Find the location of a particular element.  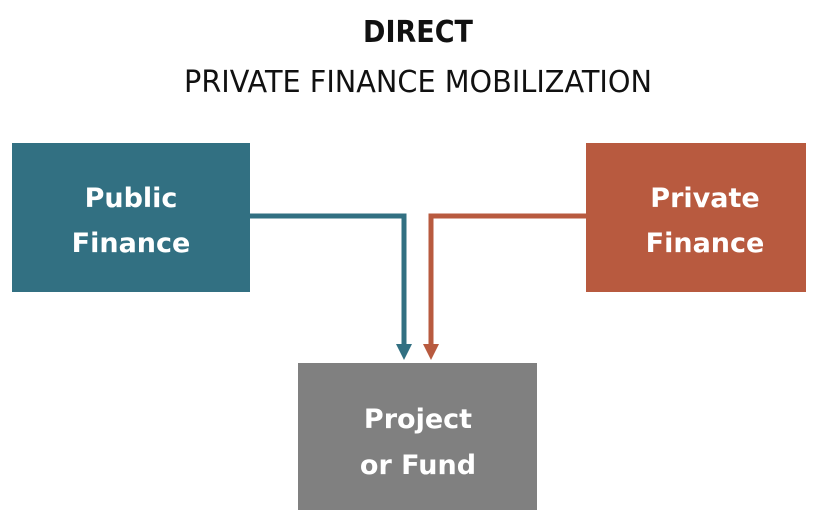

arrowhead-public is located at coordinates (404, 352).